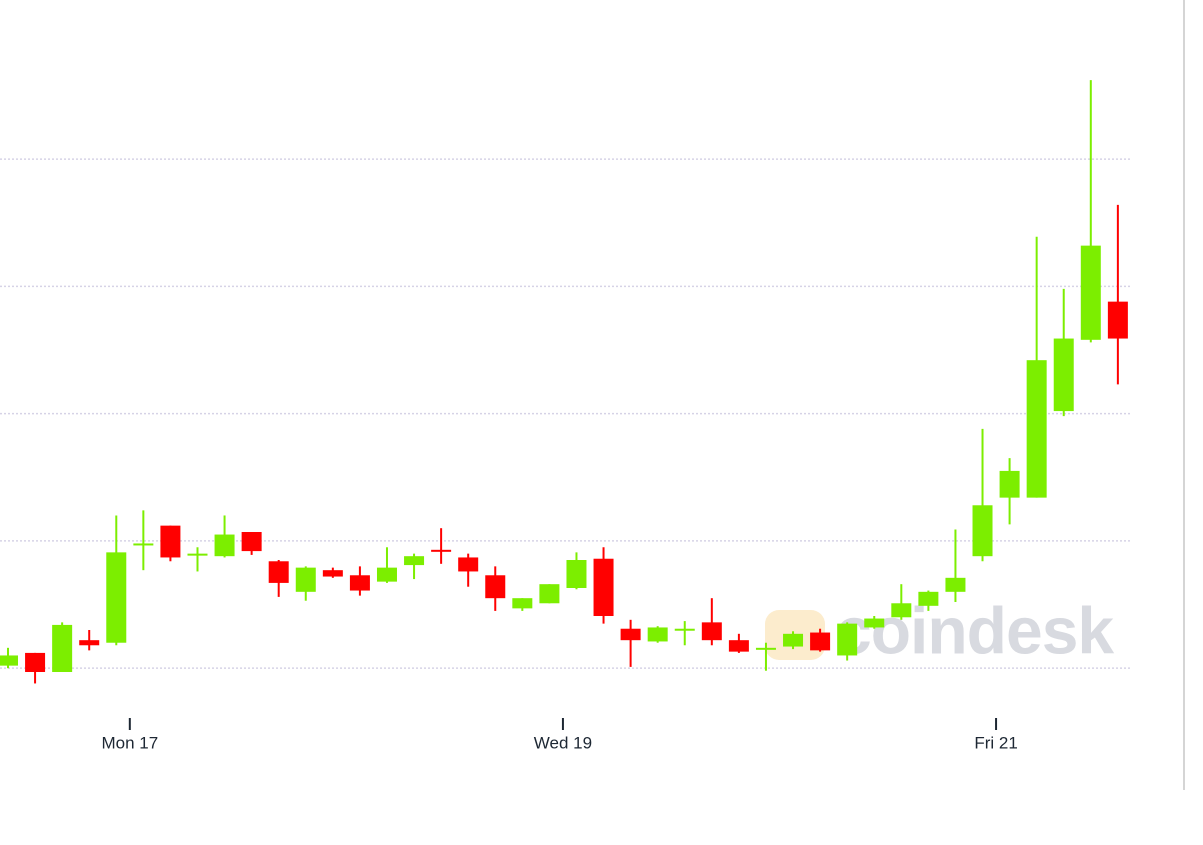 The image size is (1203, 845). I want to click on watermark: coindesk, so click(974, 630).